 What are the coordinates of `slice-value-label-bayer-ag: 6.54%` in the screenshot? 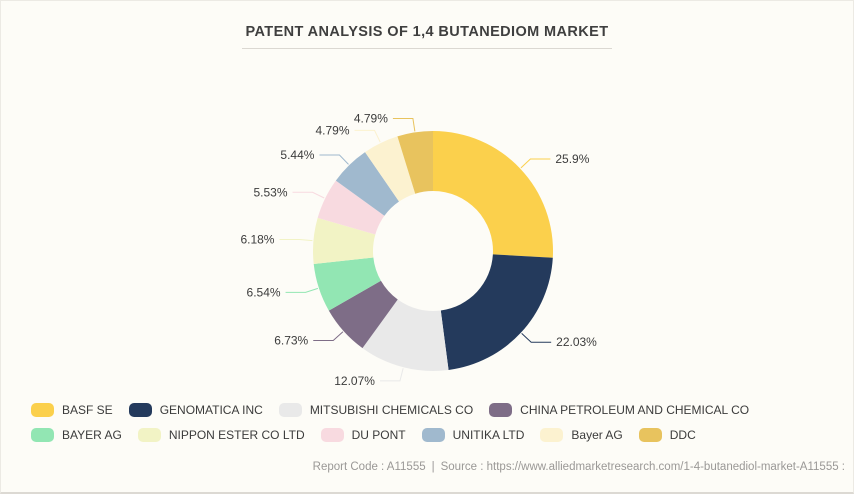 It's located at (264, 292).